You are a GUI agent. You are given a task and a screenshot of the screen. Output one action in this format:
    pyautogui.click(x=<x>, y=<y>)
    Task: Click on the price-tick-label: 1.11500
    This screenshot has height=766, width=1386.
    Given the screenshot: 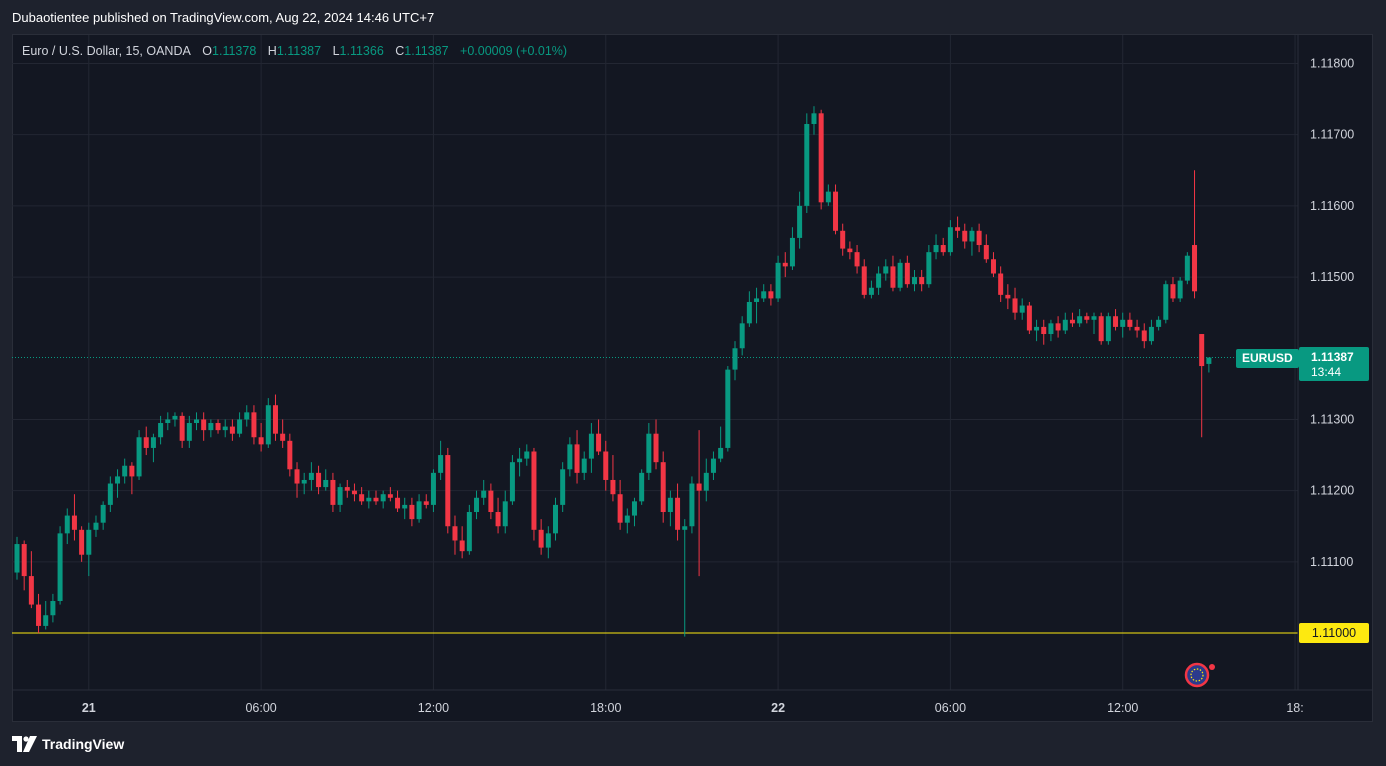 What is the action you would take?
    pyautogui.click(x=1332, y=277)
    